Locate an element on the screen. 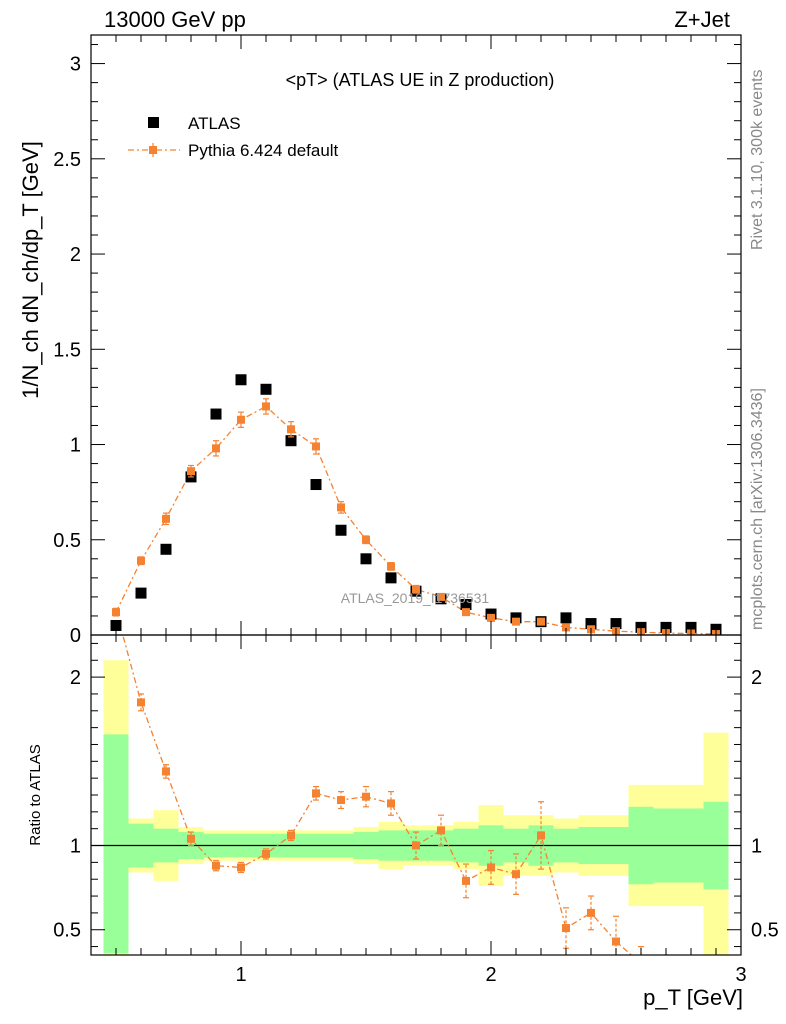  analysis-watermark: ATLAS_2019_I1736531 is located at coordinates (415, 598).